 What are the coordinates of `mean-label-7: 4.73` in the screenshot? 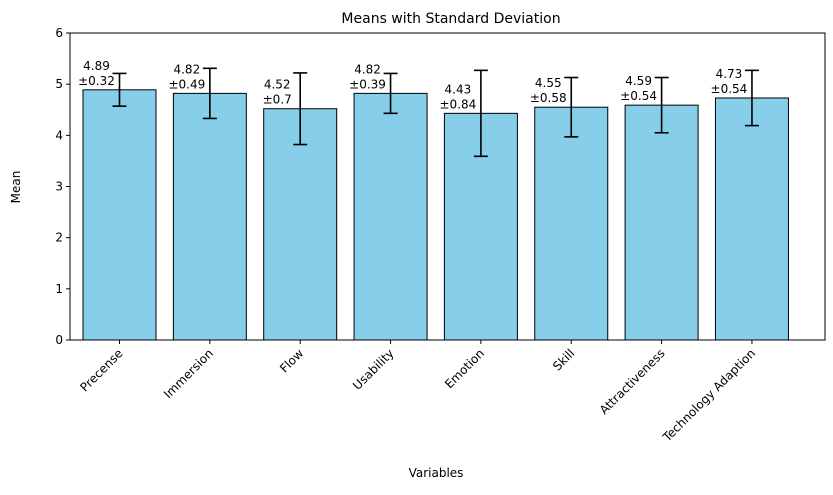 It's located at (729, 74).